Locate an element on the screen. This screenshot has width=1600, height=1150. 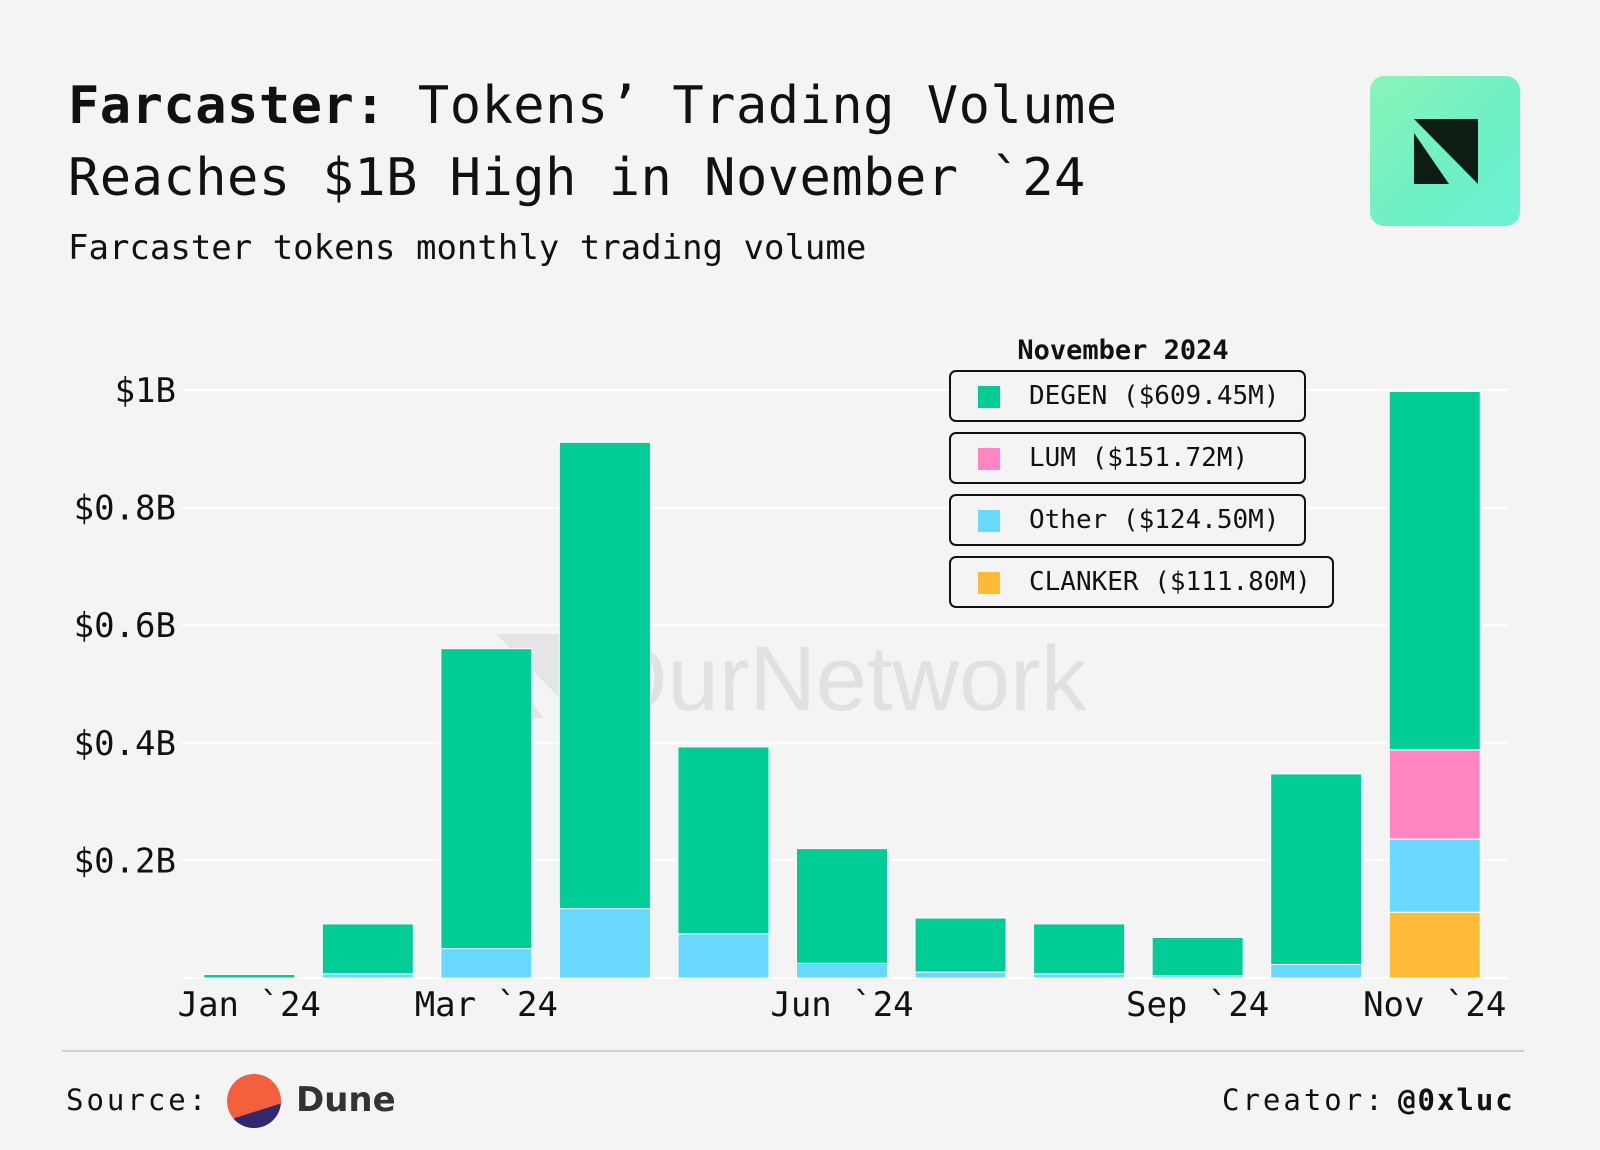
x-tick-label: Jun `24 is located at coordinates (841, 1005).